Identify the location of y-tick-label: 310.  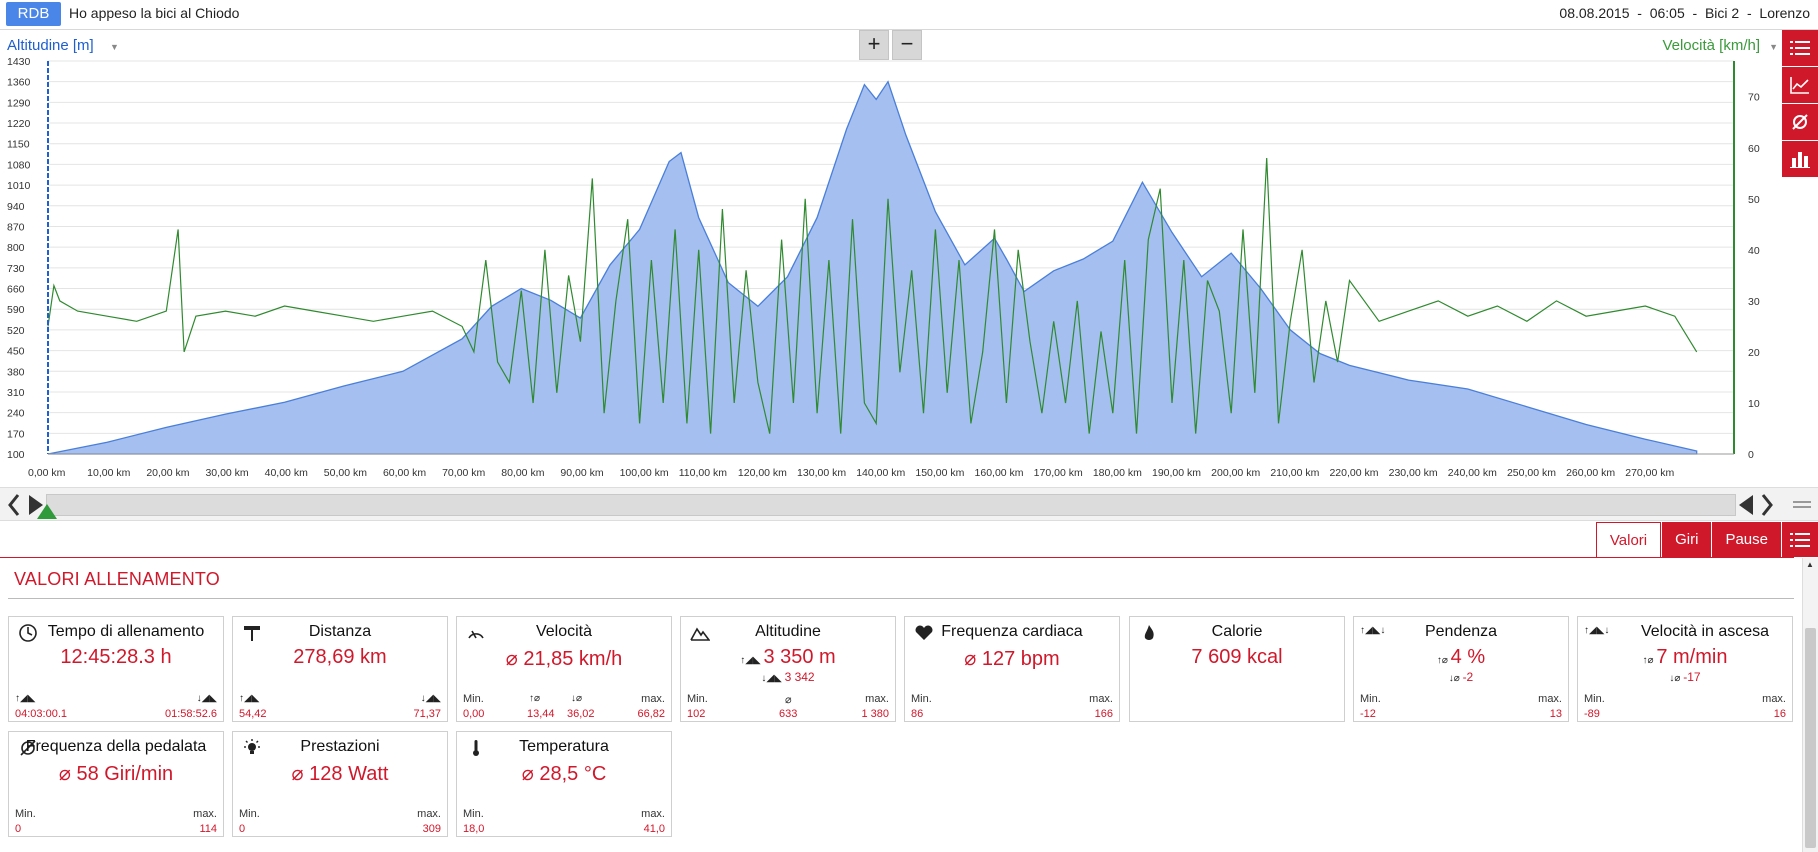
(16, 393).